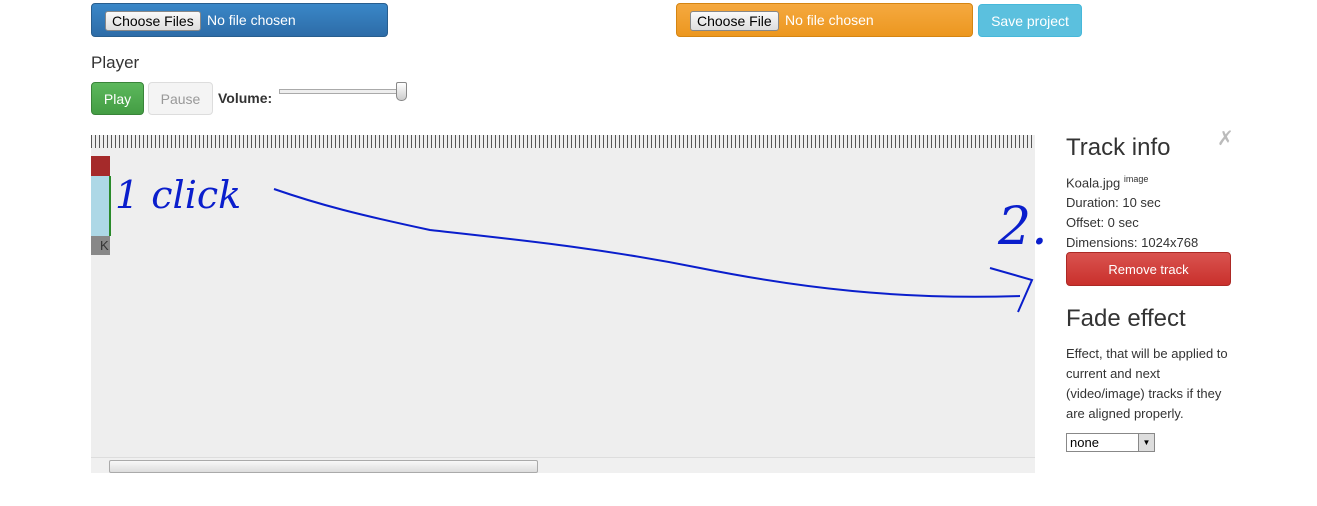 The width and height of the screenshot is (1317, 506). Describe the element at coordinates (1132, 242) in the screenshot. I see `info-line: Dimensions: 1024x768` at that location.